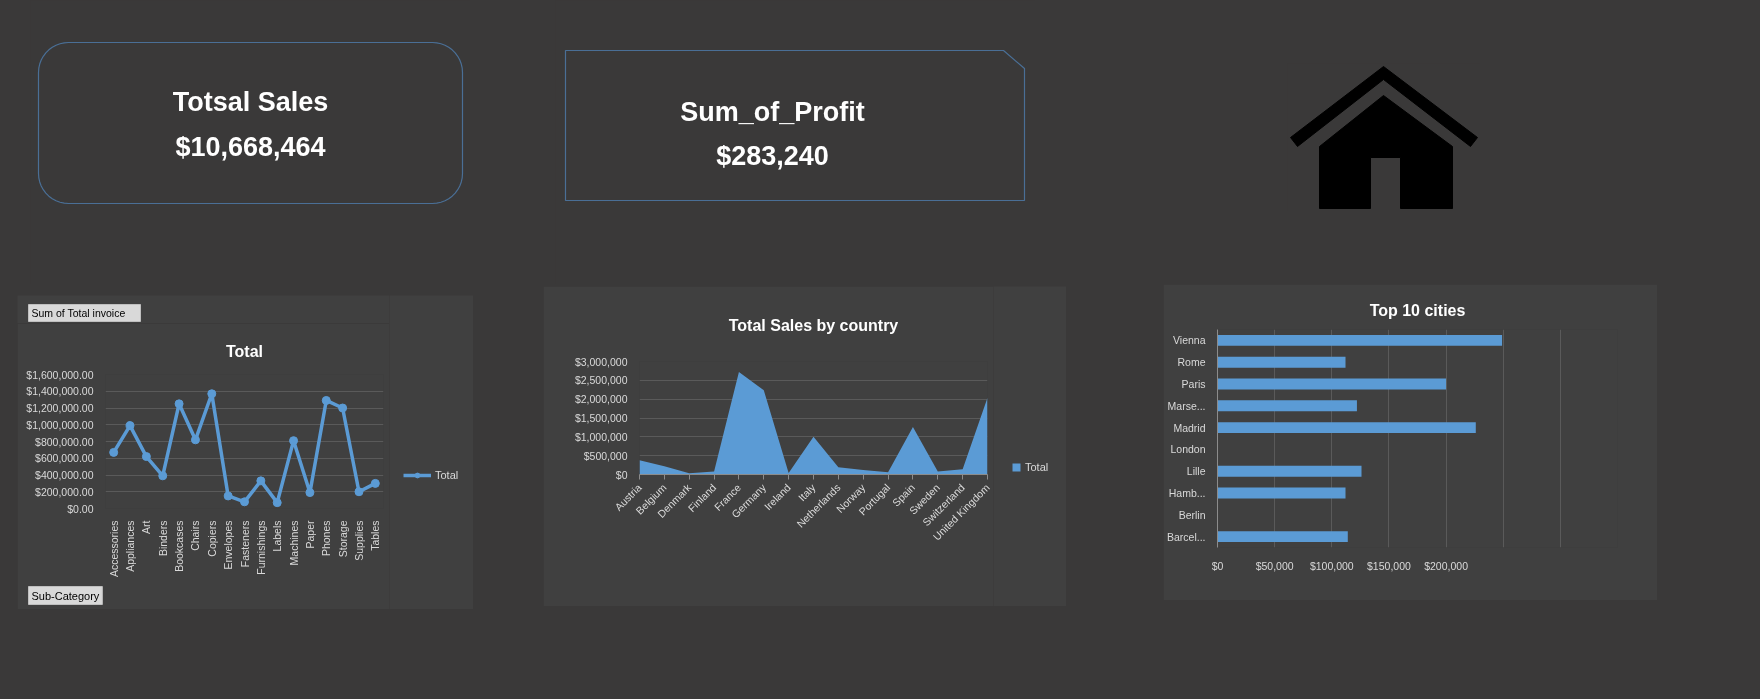 This screenshot has height=699, width=1760. What do you see at coordinates (60, 424) in the screenshot?
I see `y-tick-label: $1,000,000.00` at bounding box center [60, 424].